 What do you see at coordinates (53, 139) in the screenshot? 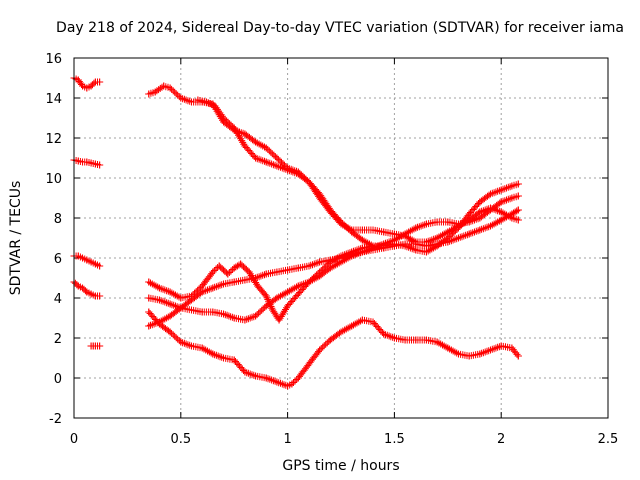
I see `y-tick-label: 12` at bounding box center [53, 139].